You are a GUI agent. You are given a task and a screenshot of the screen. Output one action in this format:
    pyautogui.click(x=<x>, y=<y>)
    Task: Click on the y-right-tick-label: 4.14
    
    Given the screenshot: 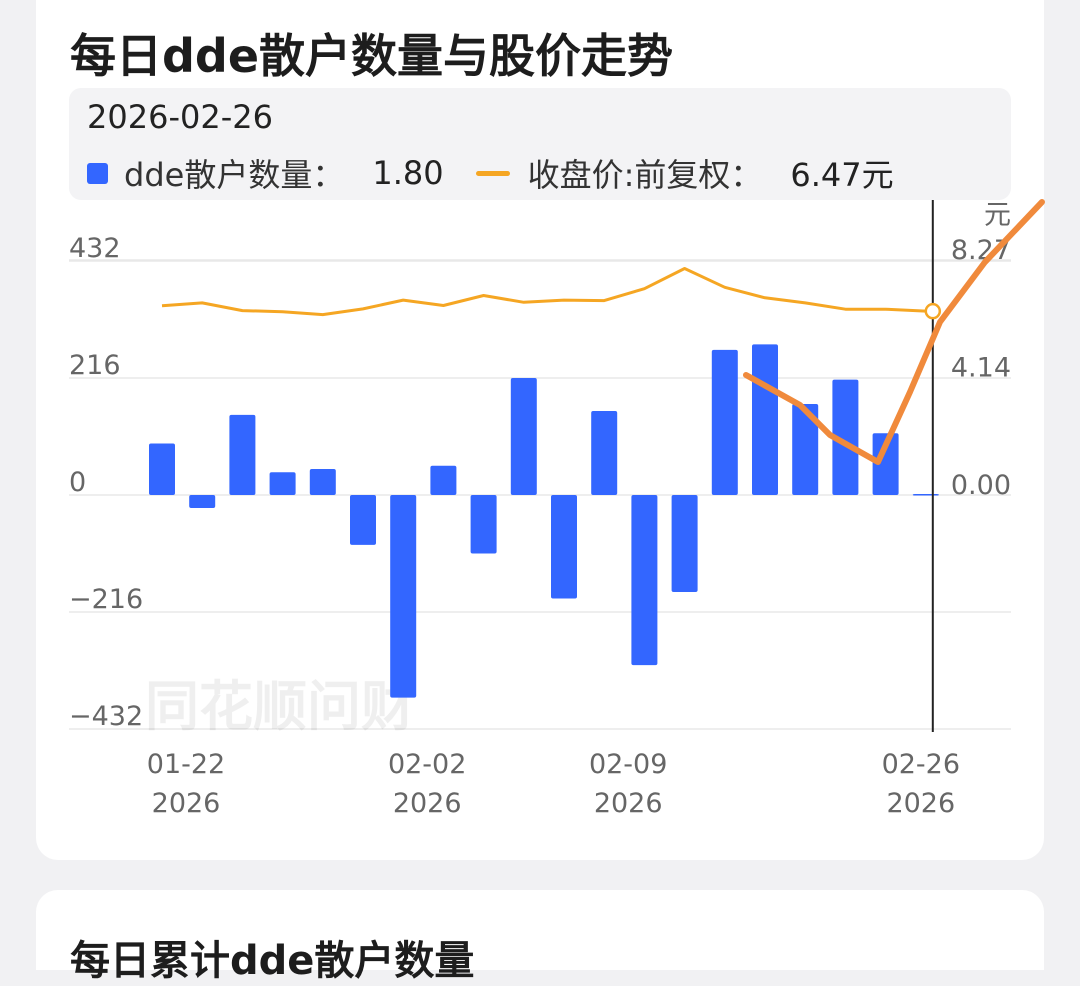 What is the action you would take?
    pyautogui.click(x=981, y=367)
    